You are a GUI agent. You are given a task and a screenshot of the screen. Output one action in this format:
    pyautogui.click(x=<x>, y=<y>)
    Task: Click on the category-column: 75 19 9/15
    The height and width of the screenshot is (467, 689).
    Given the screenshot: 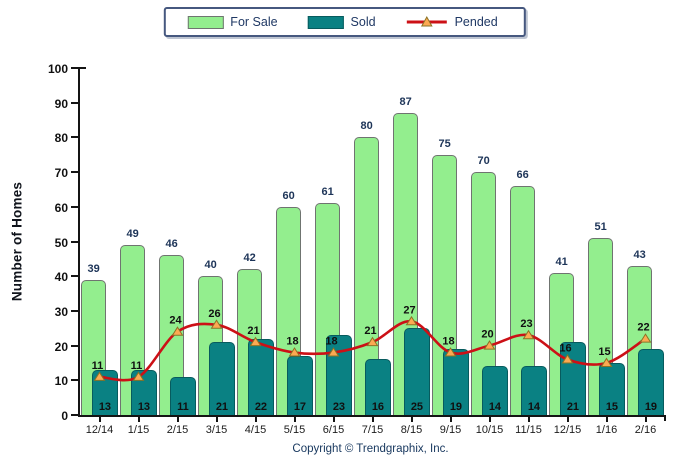 What is the action you would take?
    pyautogui.click(x=450, y=252)
    